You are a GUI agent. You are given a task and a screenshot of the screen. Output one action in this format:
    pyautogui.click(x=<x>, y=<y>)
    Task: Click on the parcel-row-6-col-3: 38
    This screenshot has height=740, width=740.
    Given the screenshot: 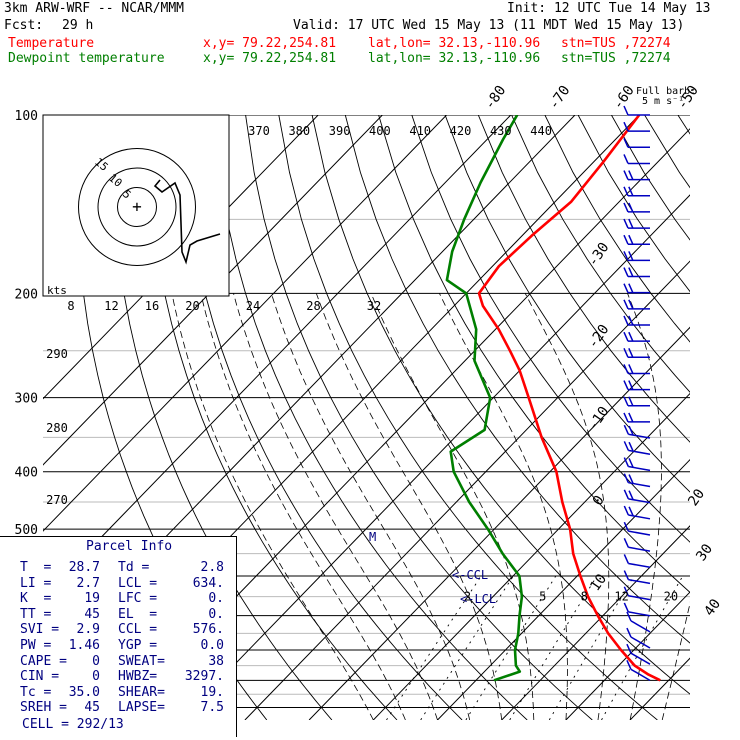 What is the action you would take?
    pyautogui.click(x=216, y=661)
    